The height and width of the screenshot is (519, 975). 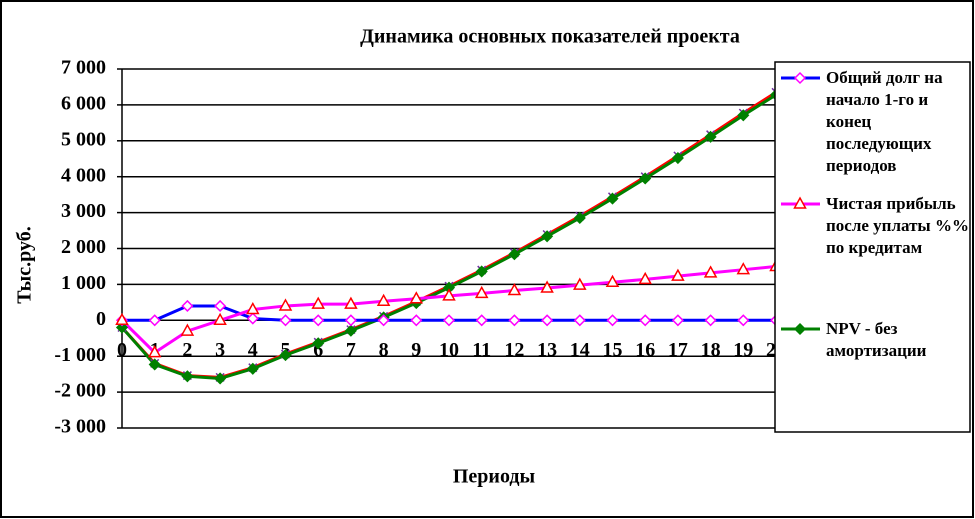 What do you see at coordinates (514, 350) in the screenshot?
I see `x-tick-label: 12` at bounding box center [514, 350].